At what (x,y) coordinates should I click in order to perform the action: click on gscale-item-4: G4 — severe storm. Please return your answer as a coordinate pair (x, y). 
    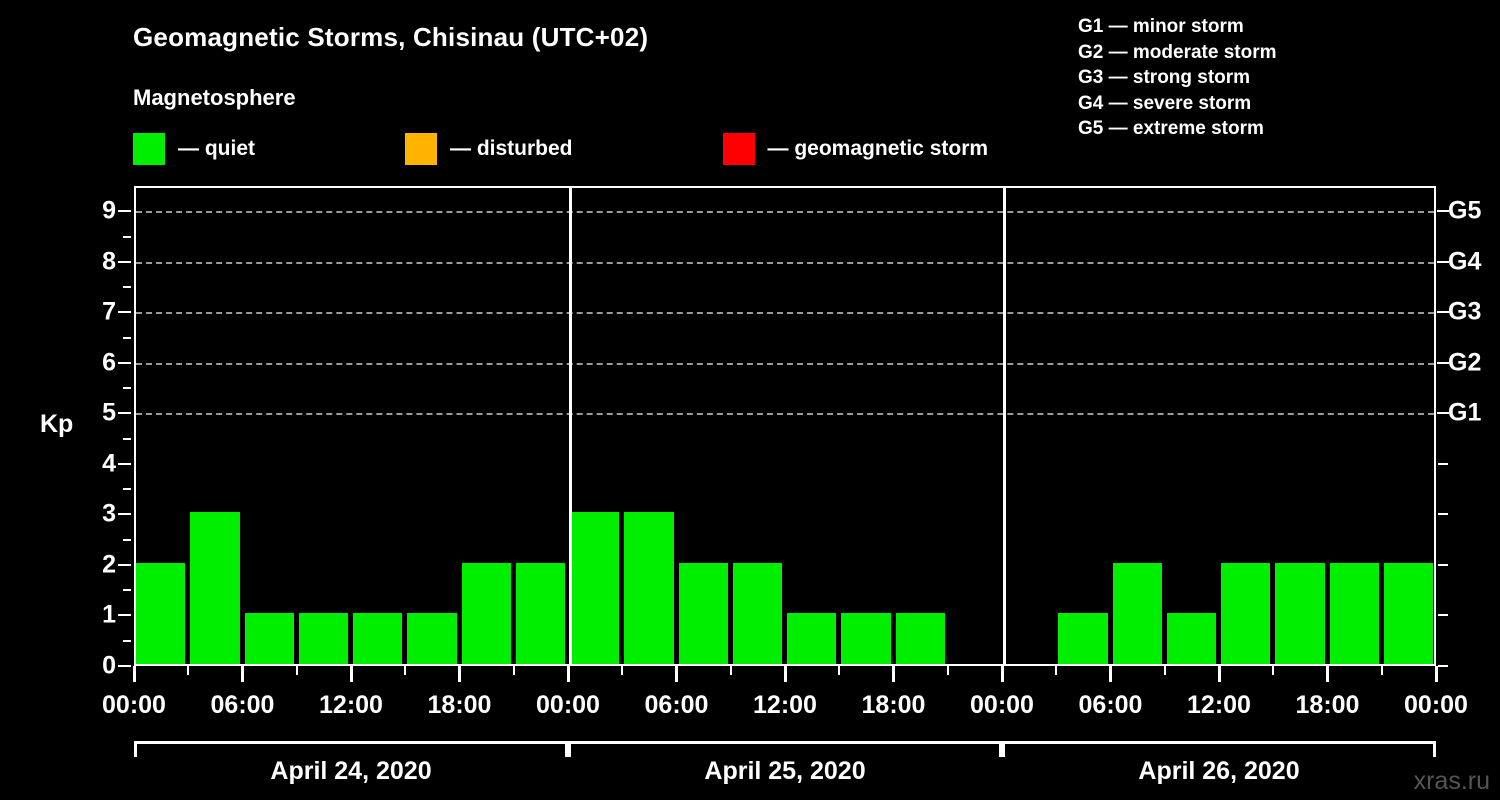
    Looking at the image, I should click on (1165, 103).